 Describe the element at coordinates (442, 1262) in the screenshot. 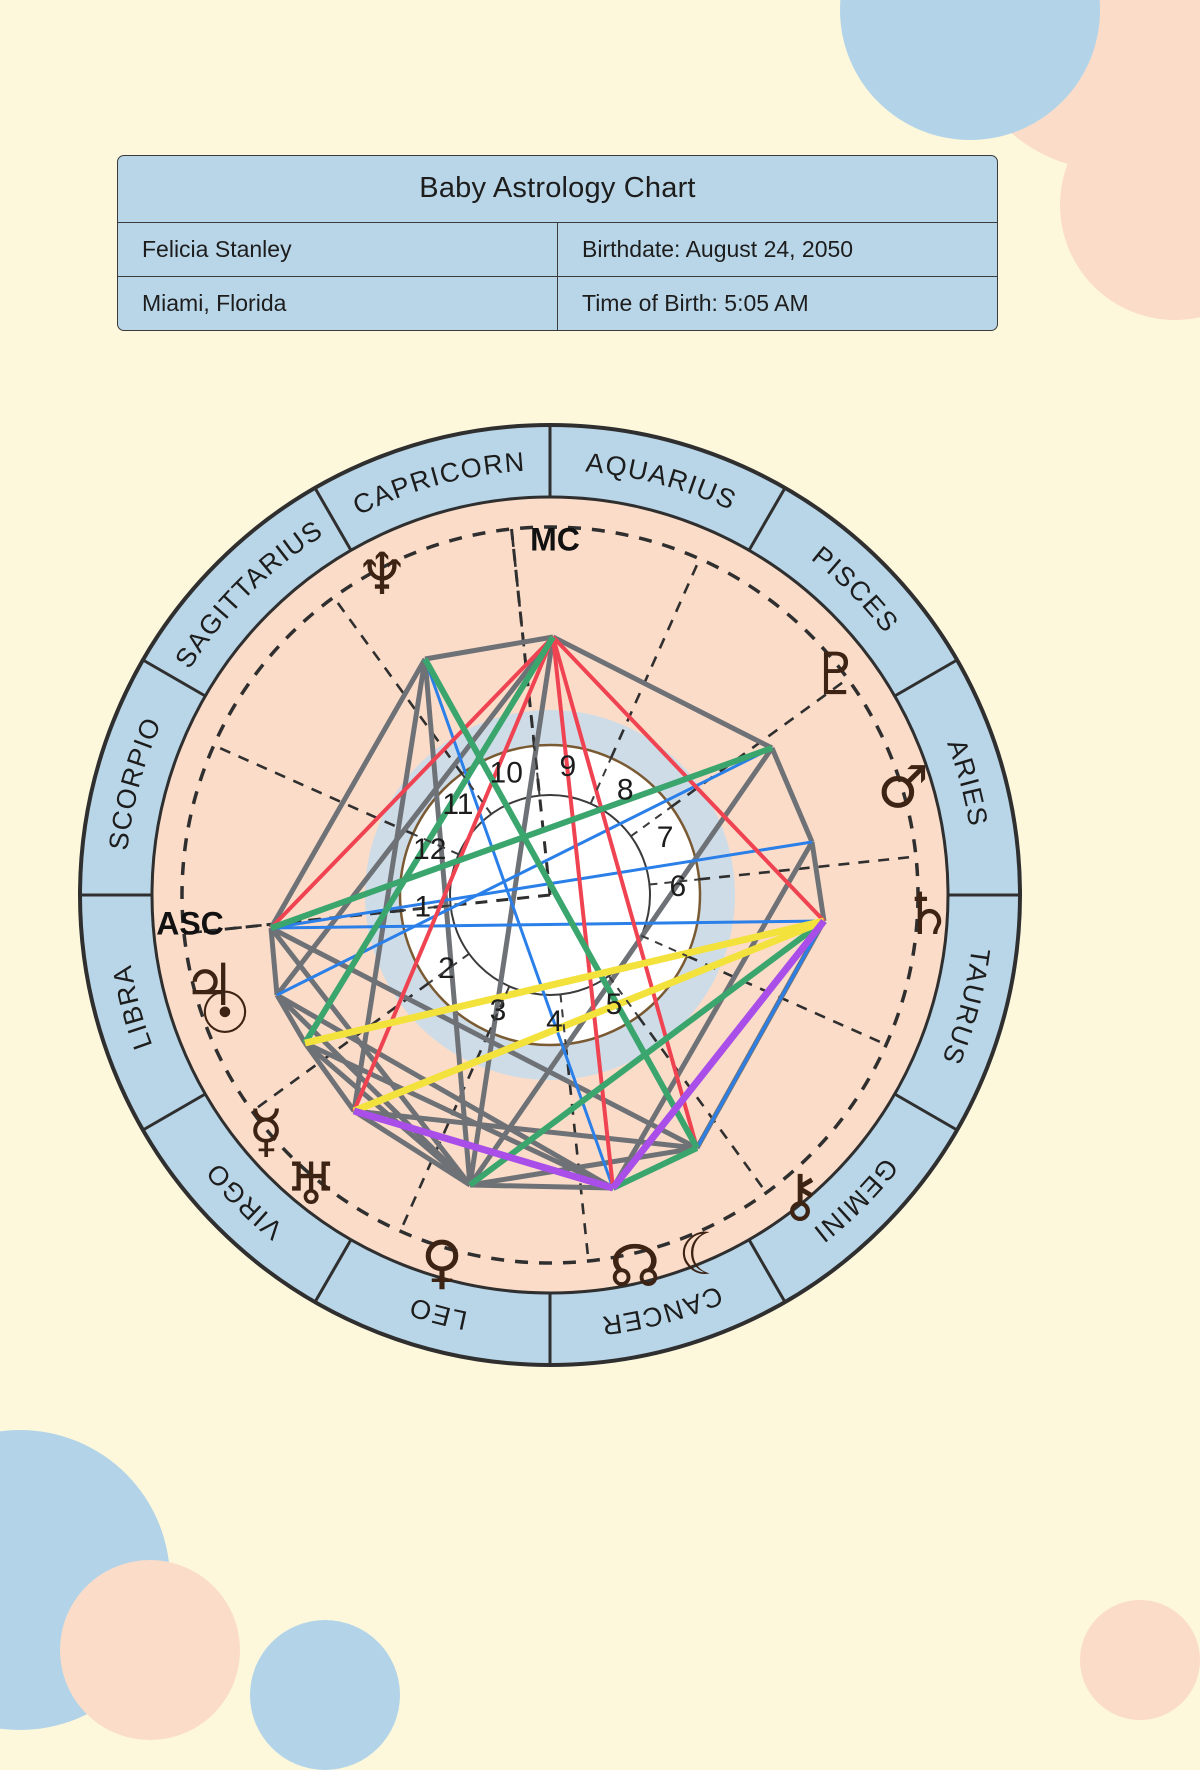

I see `planet-glyph-venus: ♀` at that location.